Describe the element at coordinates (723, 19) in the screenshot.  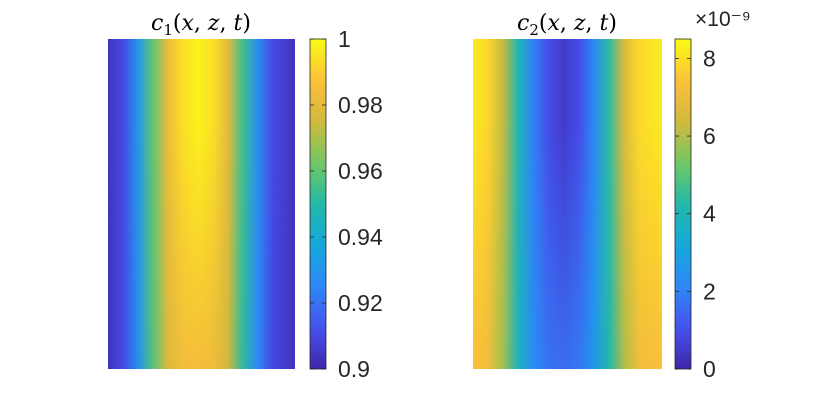
I see `colorbar-exponent-c2: ×10⁻⁹` at that location.